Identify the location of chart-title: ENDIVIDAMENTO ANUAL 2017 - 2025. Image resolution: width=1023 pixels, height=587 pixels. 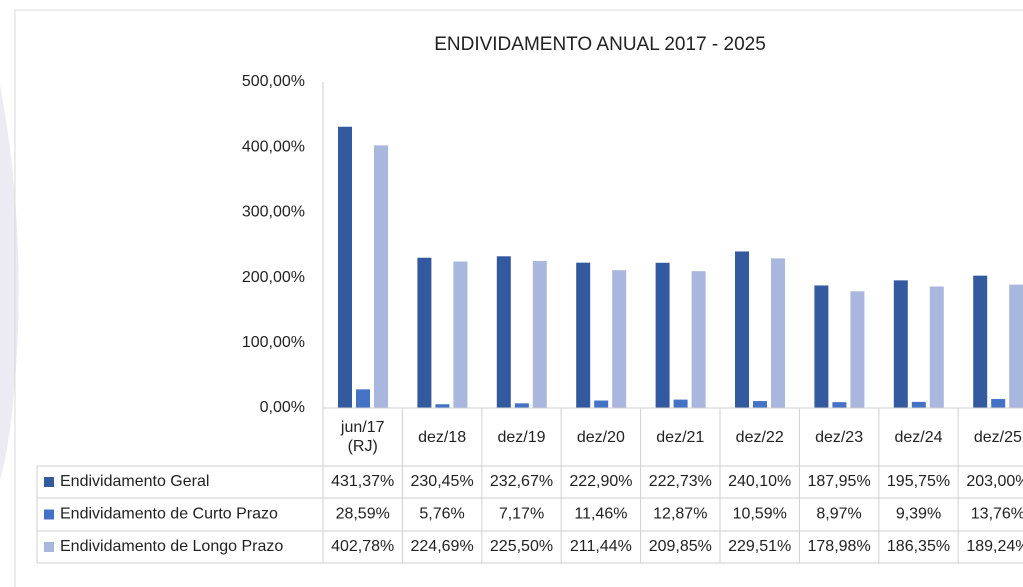
(600, 44).